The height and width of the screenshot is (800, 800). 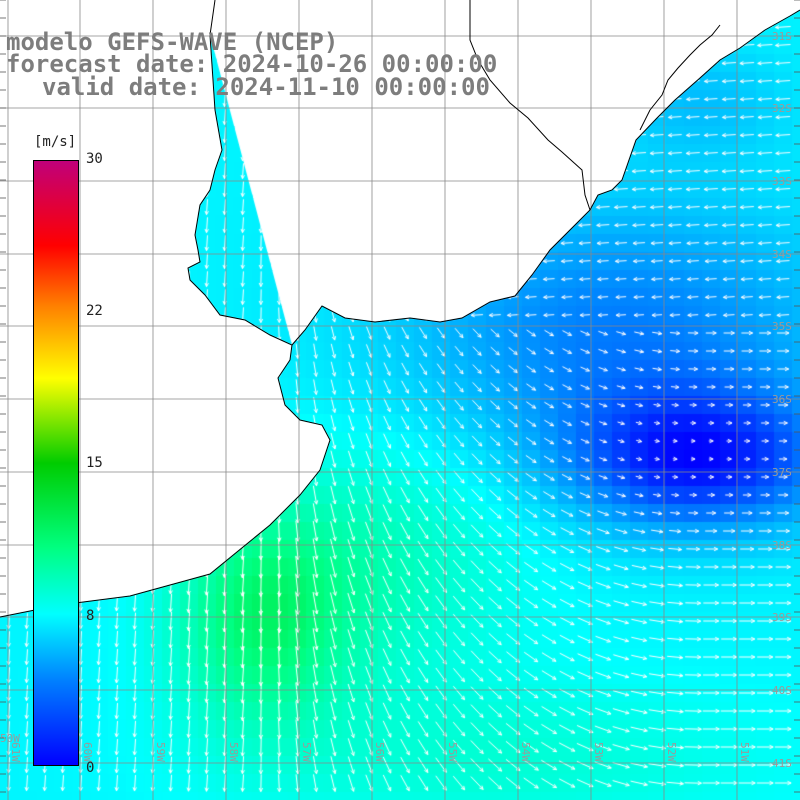 I want to click on forecast-date: forecast date: 2024-10-26 00:00:00, so click(x=252, y=64).